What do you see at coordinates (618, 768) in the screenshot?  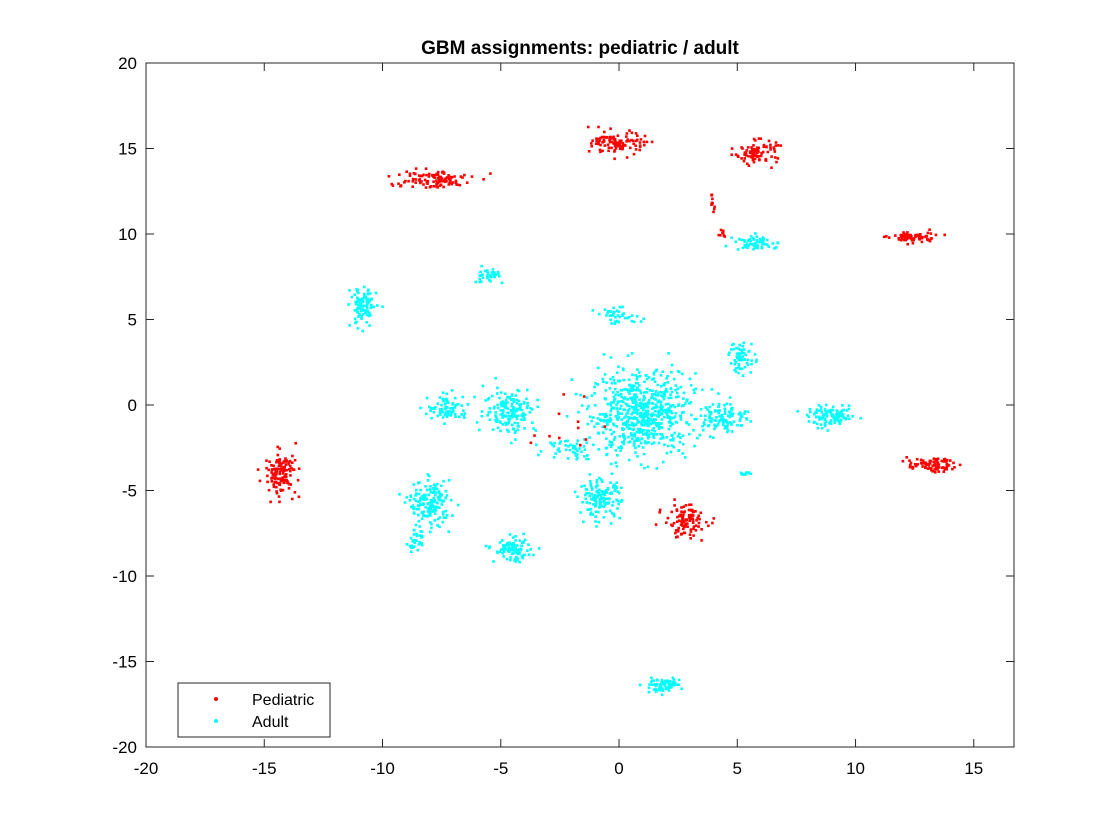 I see `x-tick-label: 0` at bounding box center [618, 768].